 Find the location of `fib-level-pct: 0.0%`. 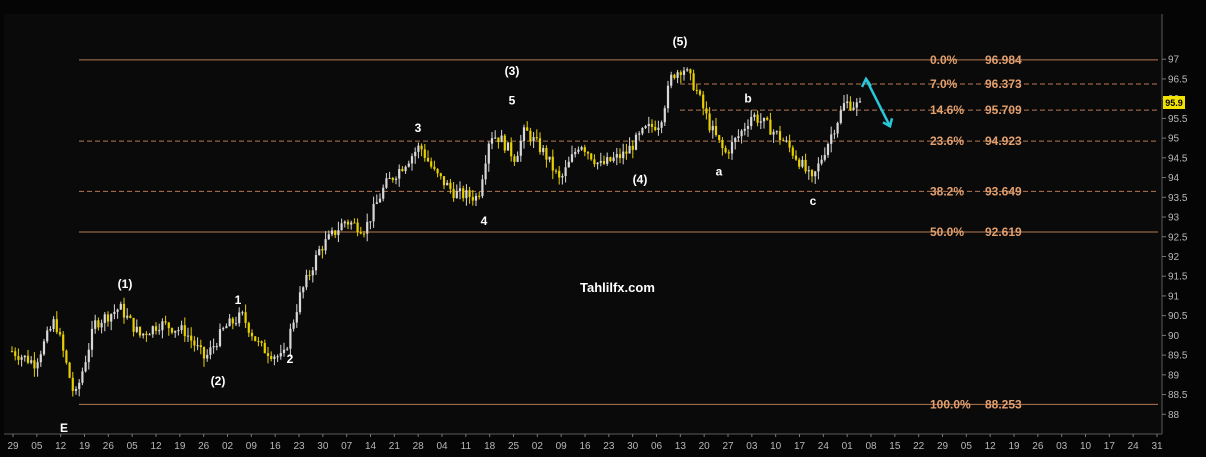

fib-level-pct: 0.0% is located at coordinates (944, 60).